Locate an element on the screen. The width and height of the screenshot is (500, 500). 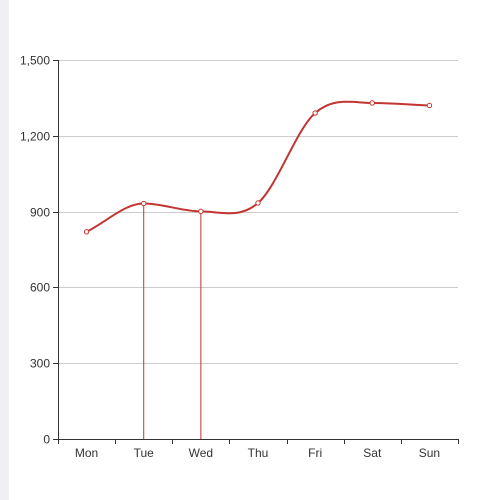
x-tick-label: Sat is located at coordinates (372, 453).